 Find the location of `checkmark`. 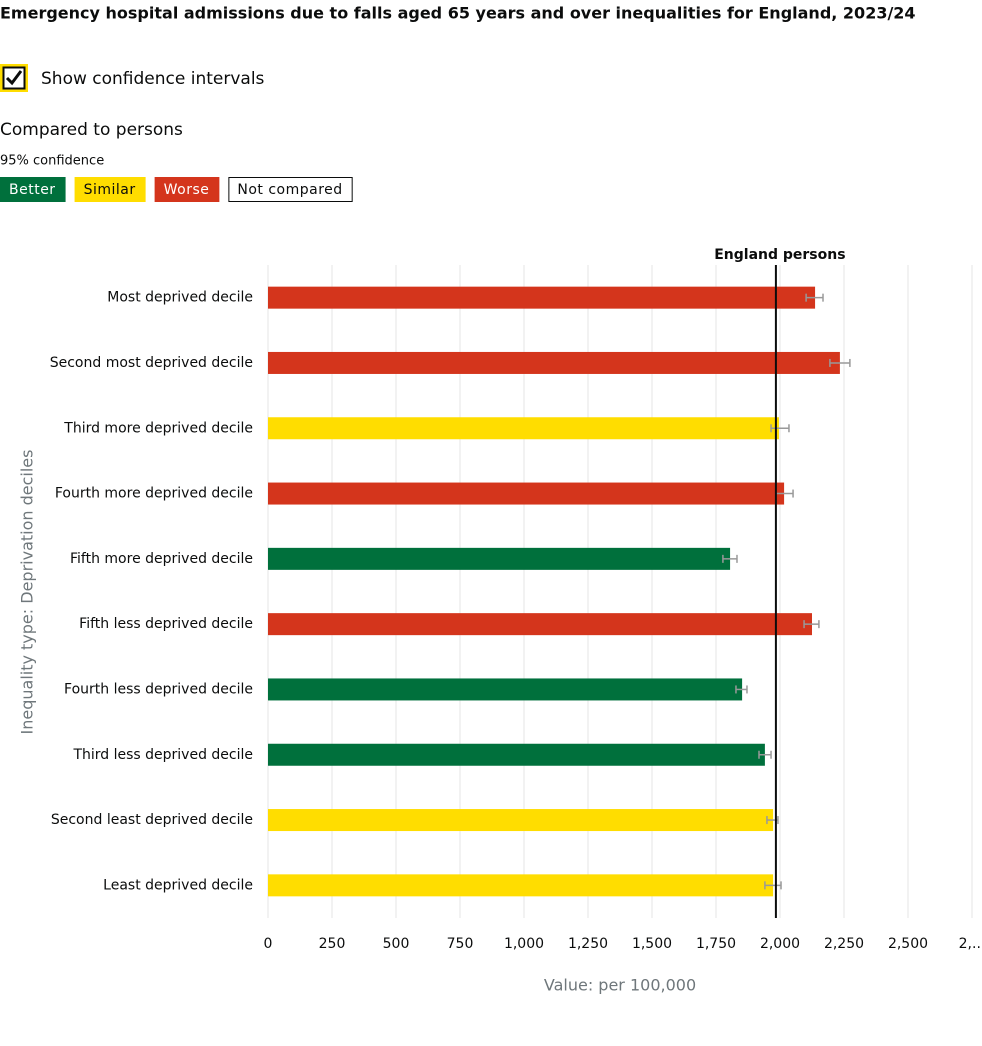

checkmark is located at coordinates (14, 78).